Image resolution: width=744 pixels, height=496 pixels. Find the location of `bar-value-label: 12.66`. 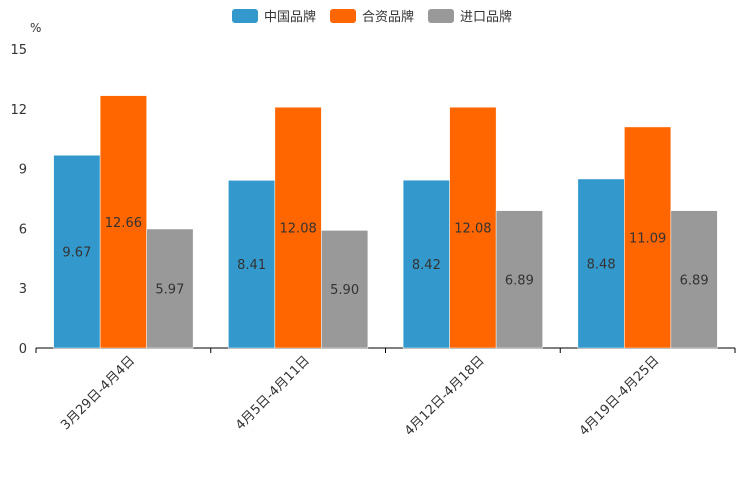

bar-value-label: 12.66 is located at coordinates (123, 223).